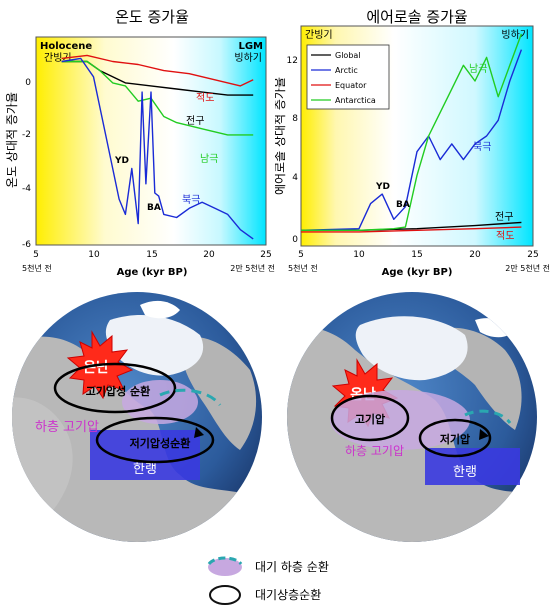 The width and height of the screenshot is (550, 614). What do you see at coordinates (281, 136) in the screenshot?
I see `y-axis-label: 에어로솔 상대적 증가율` at bounding box center [281, 136].